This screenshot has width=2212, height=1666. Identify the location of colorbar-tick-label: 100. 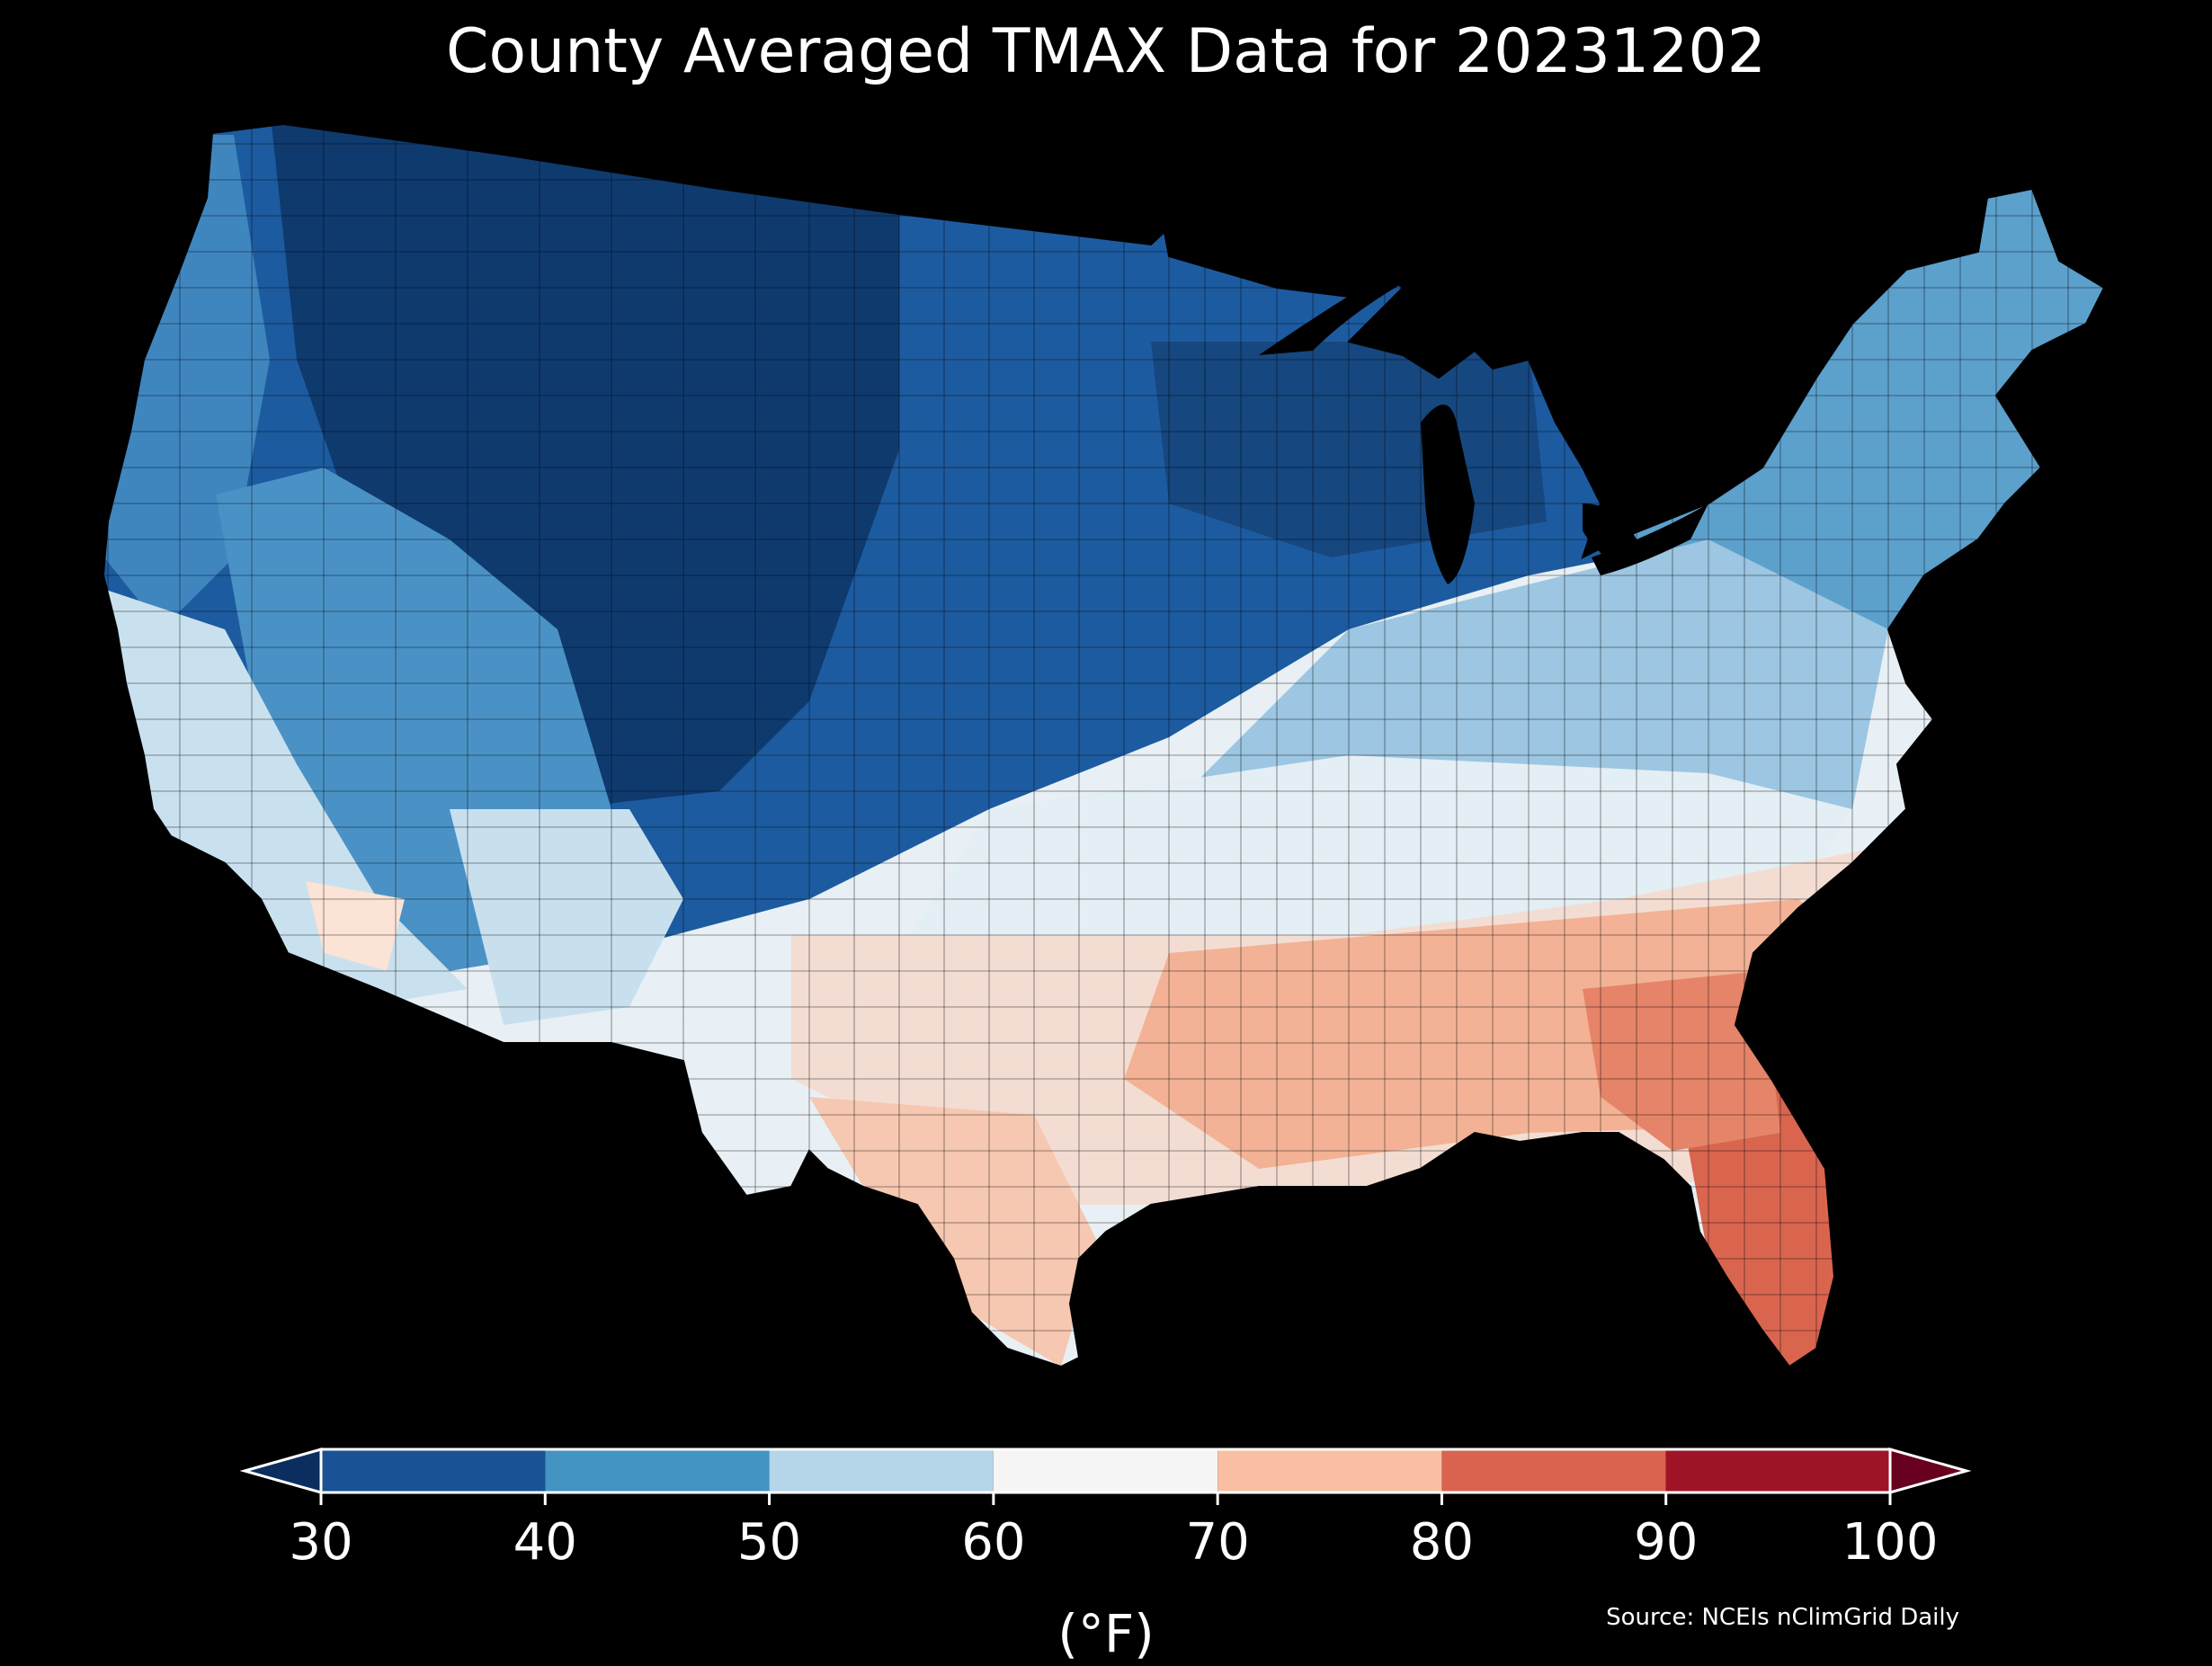
(1890, 1542).